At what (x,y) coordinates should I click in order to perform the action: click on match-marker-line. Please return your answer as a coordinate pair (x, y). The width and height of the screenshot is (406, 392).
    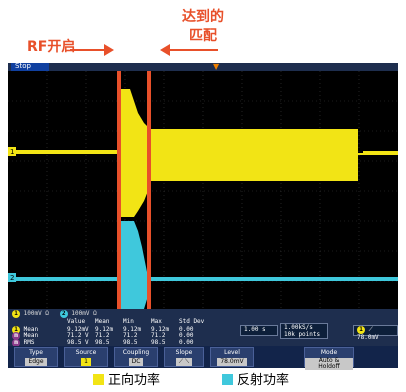
    Looking at the image, I should click on (149, 190).